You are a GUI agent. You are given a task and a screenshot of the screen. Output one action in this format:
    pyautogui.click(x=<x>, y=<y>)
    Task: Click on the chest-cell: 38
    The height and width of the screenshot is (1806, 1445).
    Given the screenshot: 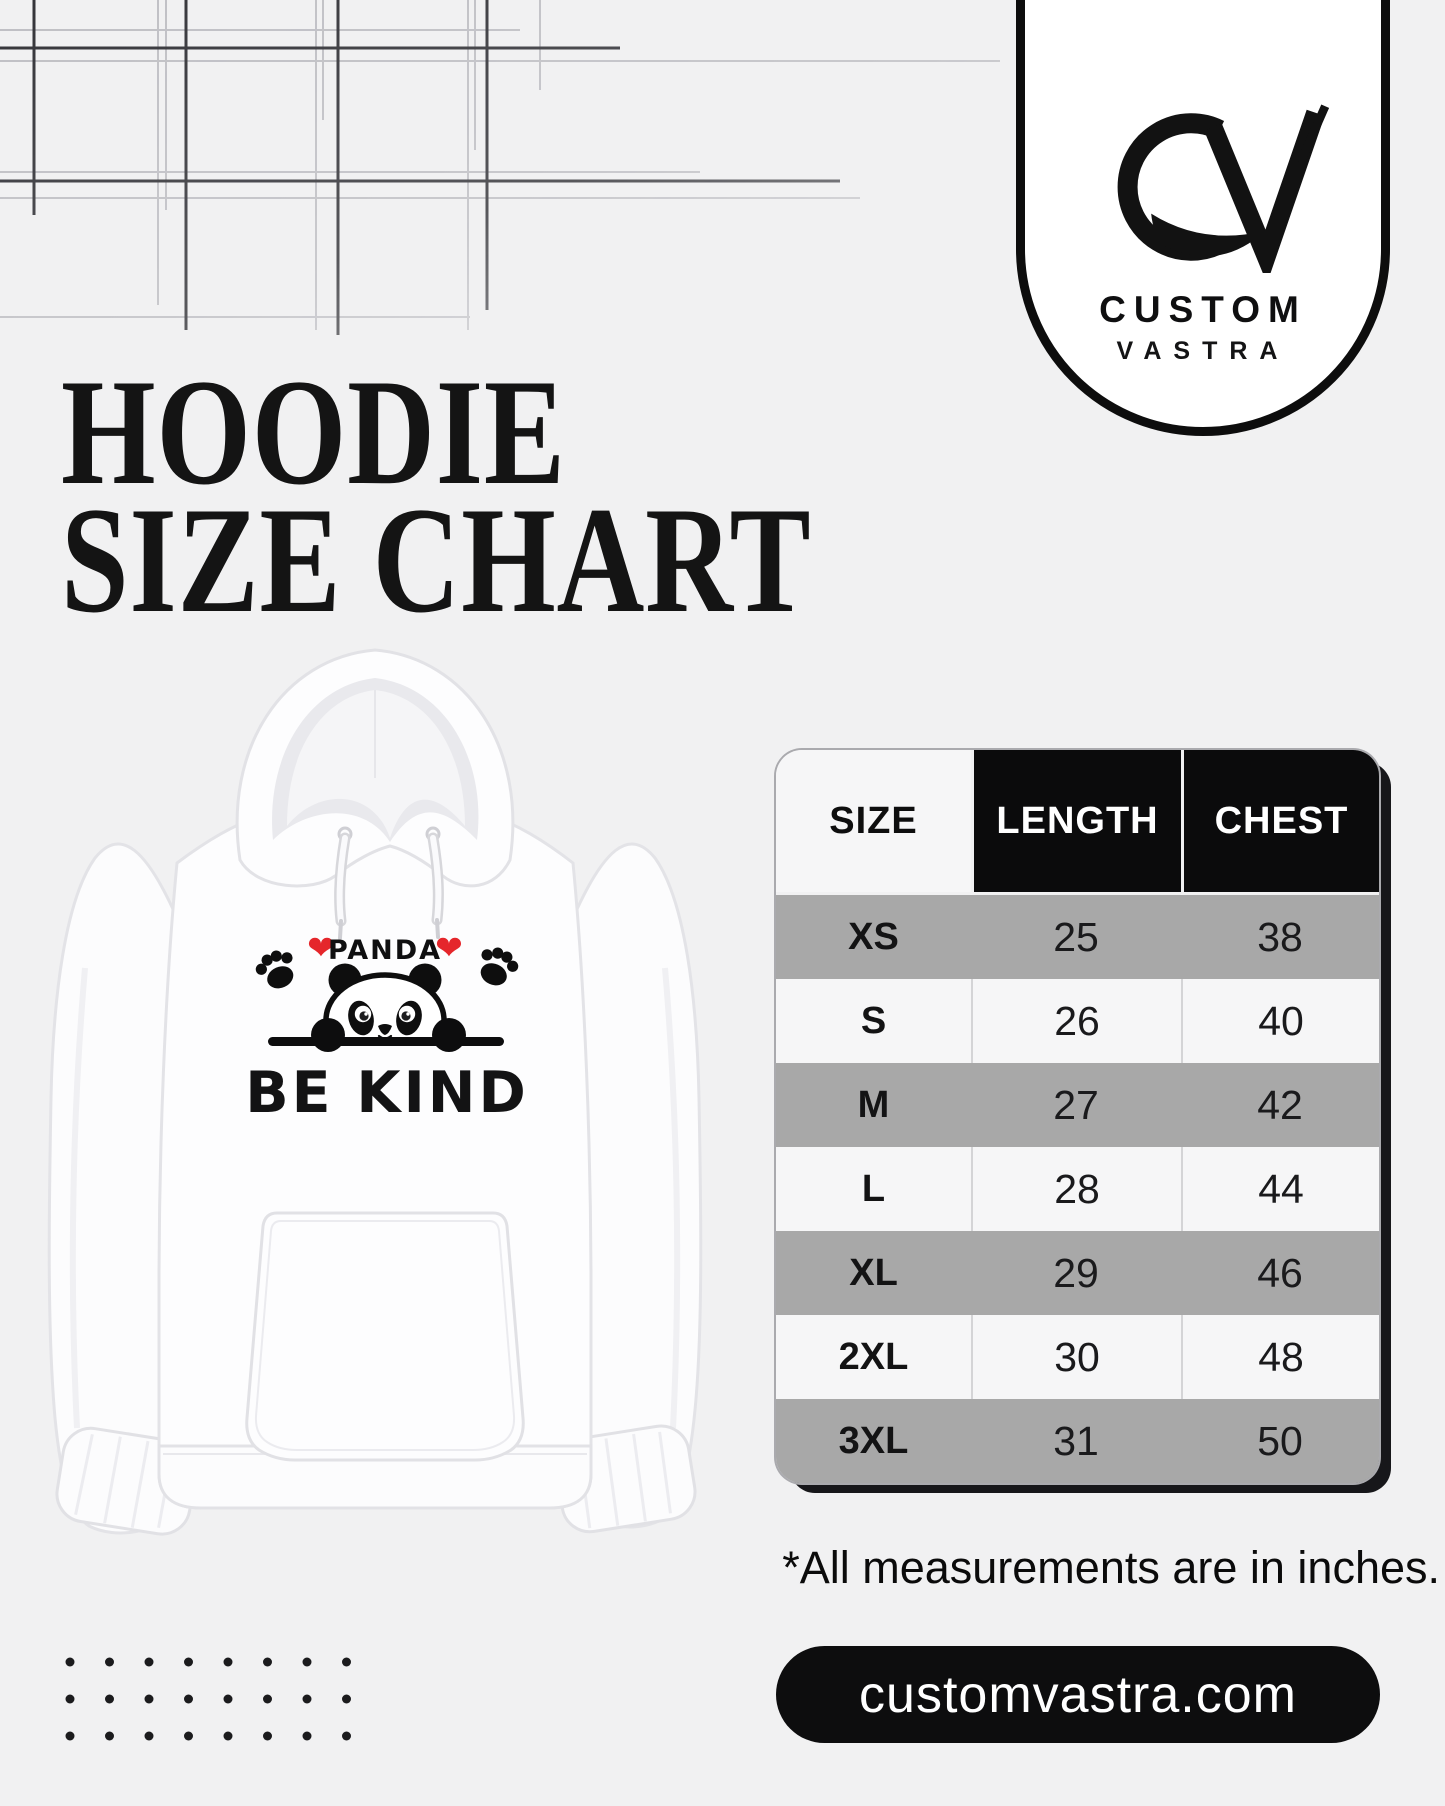 What is the action you would take?
    pyautogui.click(x=1280, y=937)
    